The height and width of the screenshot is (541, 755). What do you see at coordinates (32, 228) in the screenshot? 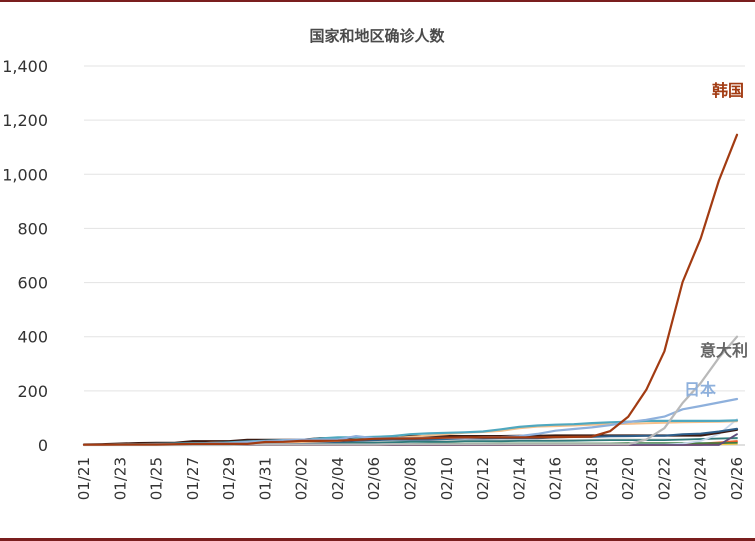
I see `y-tick-label: 800` at bounding box center [32, 228].